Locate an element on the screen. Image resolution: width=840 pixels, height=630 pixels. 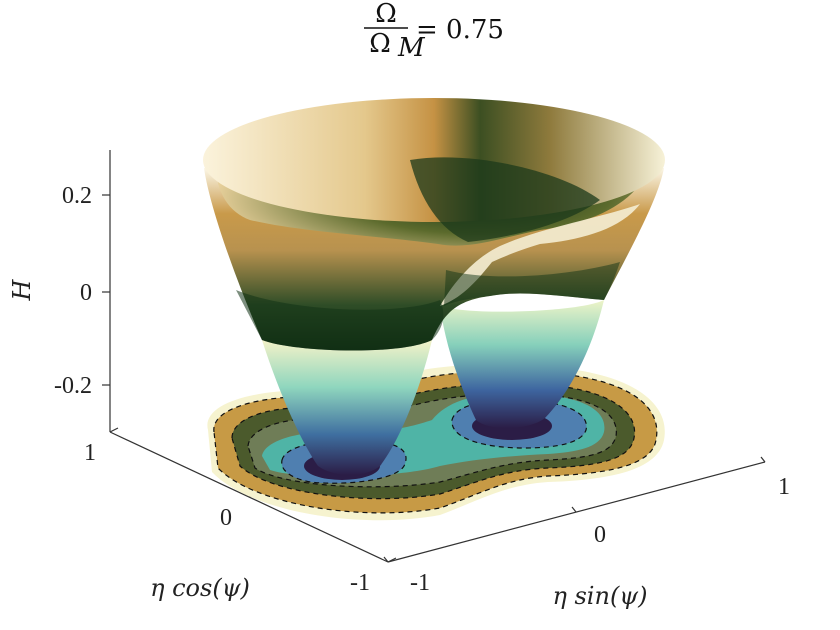
chart-title: Ω Ω M = 0.75 is located at coordinates (434, 31).